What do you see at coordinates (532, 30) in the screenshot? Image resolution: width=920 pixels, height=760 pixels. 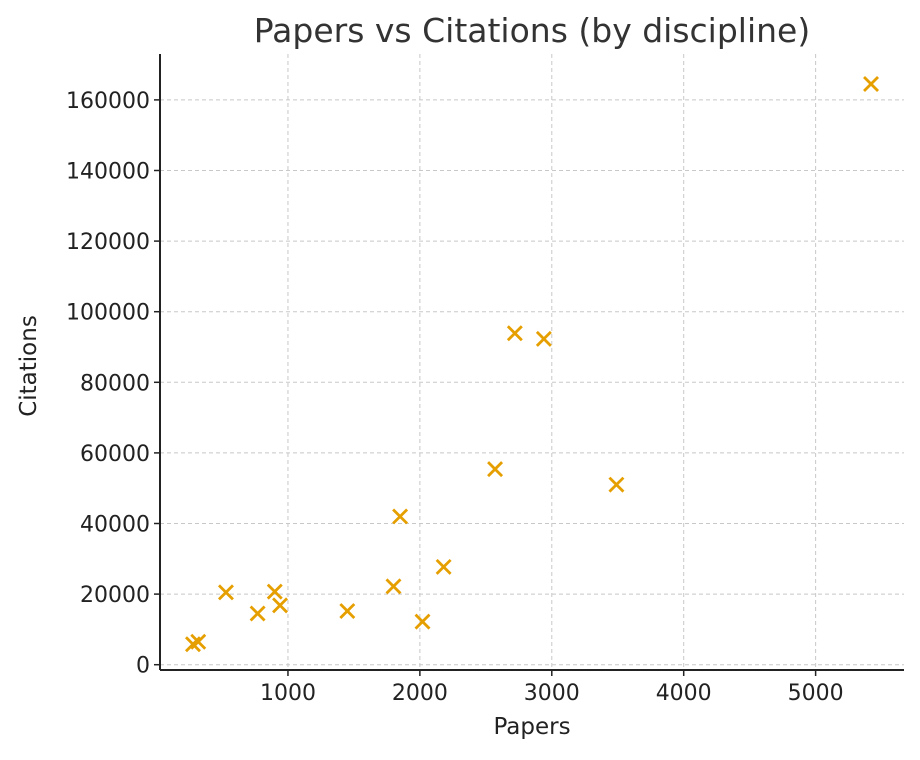 I see `chart-title: Papers vs Citations (by discipline)` at bounding box center [532, 30].